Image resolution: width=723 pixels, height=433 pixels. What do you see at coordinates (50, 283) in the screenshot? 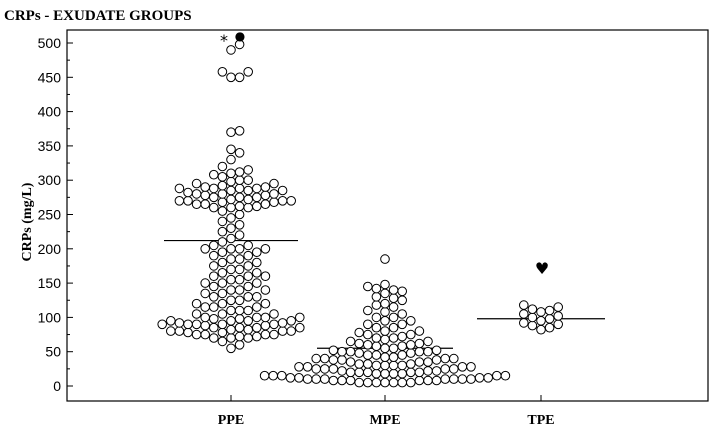
I see `y-tick-label: 150` at bounding box center [50, 283].